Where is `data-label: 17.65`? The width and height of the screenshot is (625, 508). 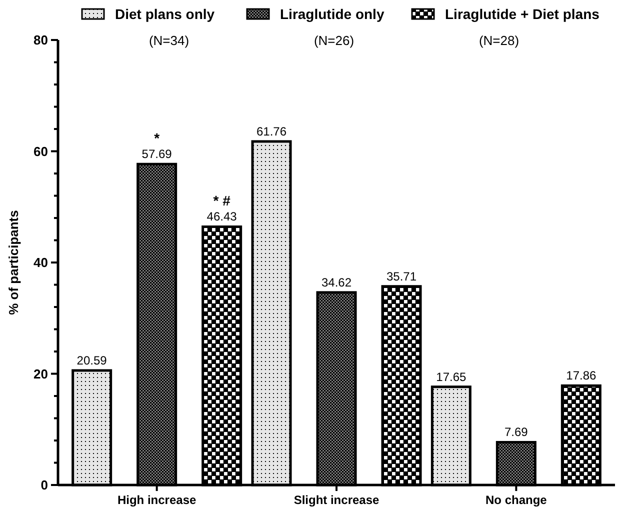 data-label: 17.65 is located at coordinates (451, 377).